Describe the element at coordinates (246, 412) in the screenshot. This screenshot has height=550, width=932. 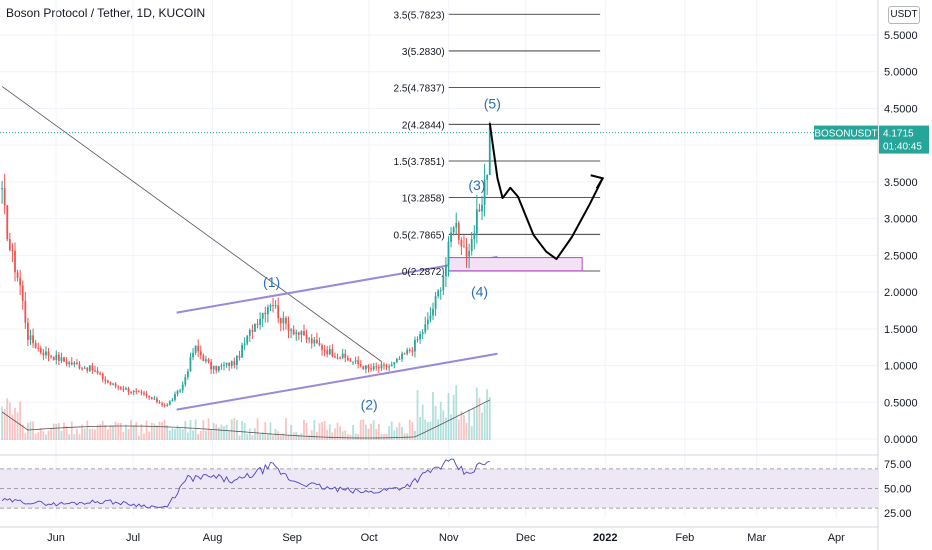
I see `volume-bars` at that location.